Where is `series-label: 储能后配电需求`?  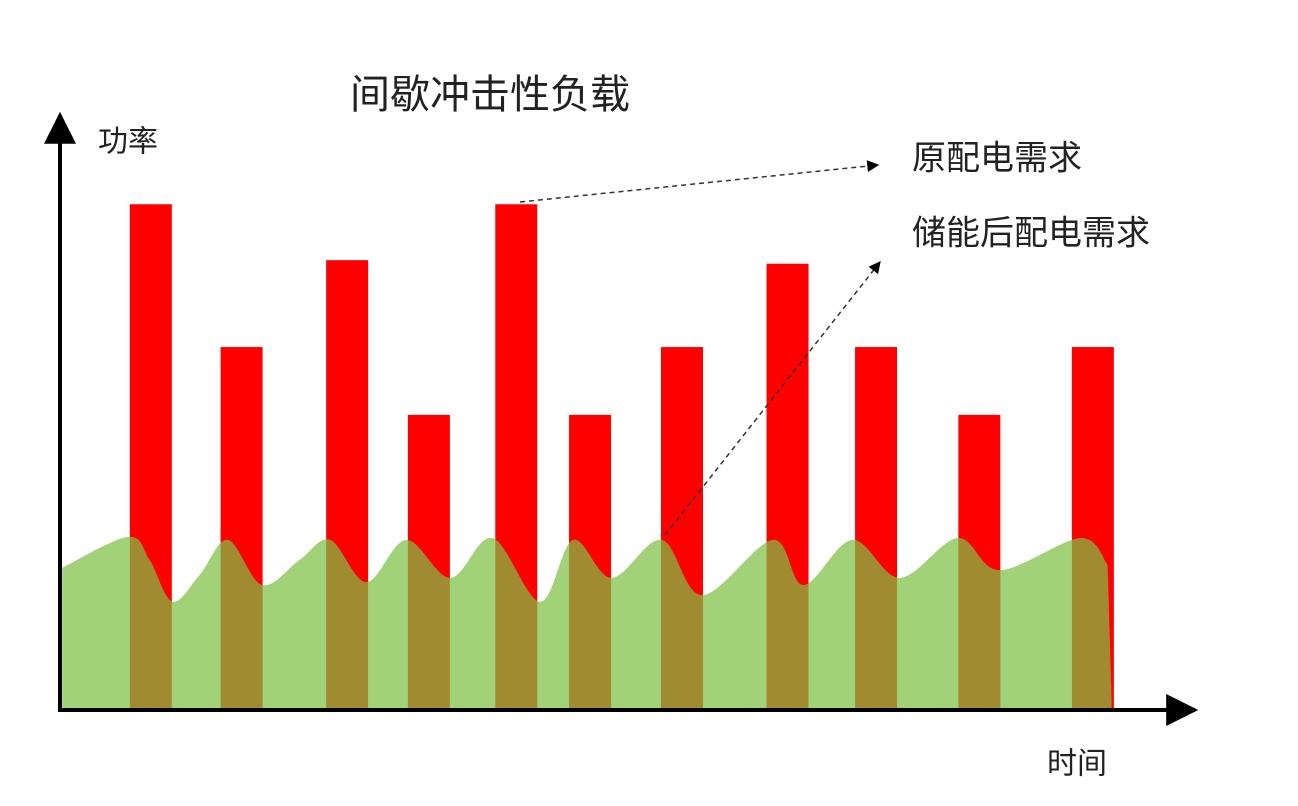
series-label: 储能后配电需求 is located at coordinates (1031, 234).